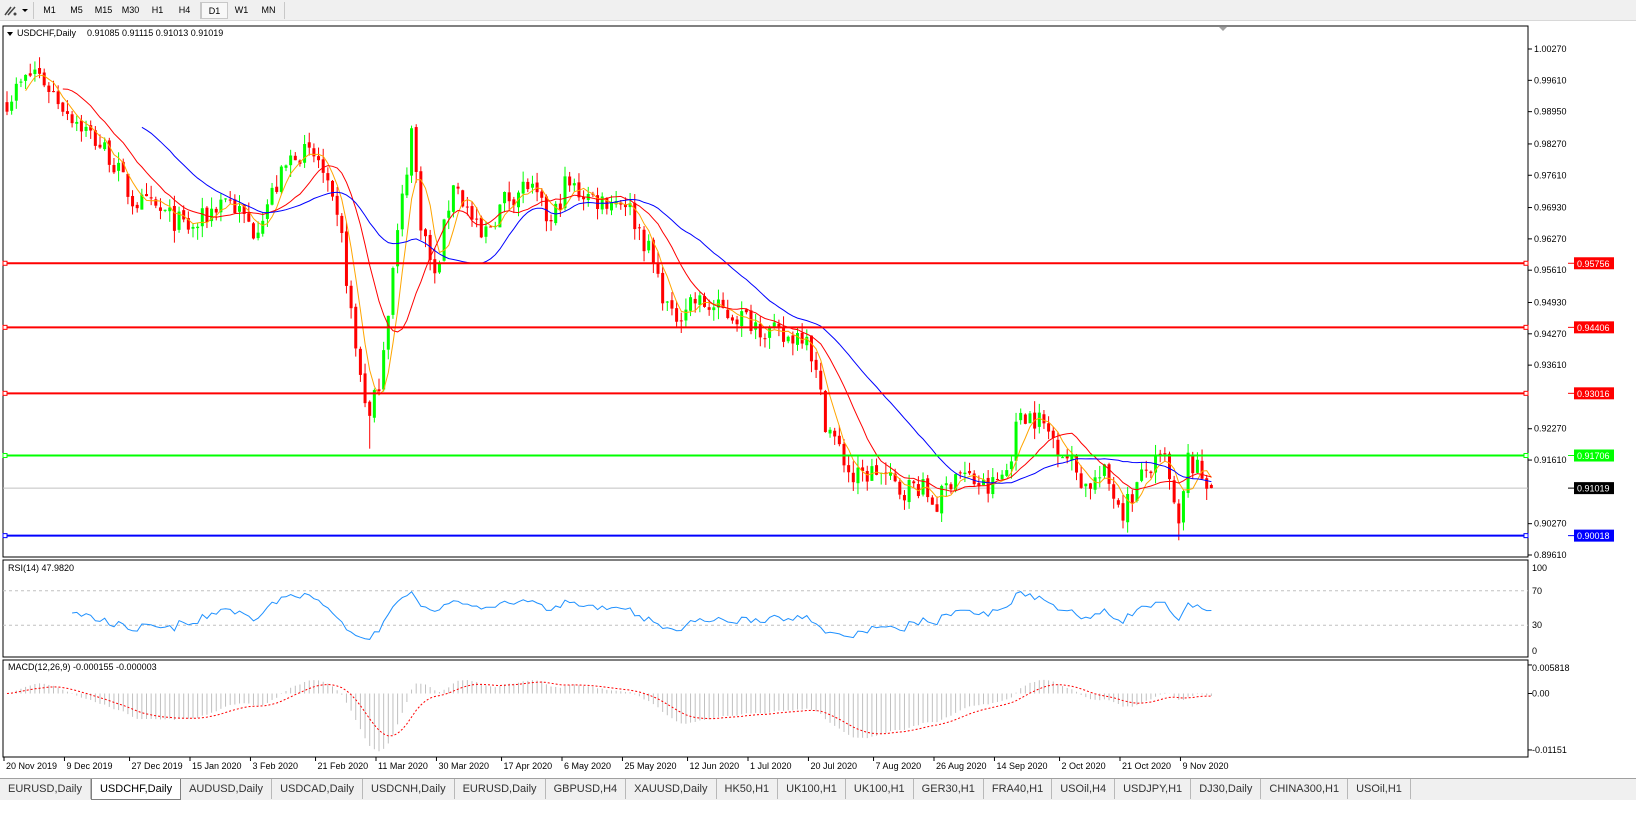 This screenshot has width=1636, height=835. Describe the element at coordinates (586, 789) in the screenshot. I see `chart-tab: GBPUSD,H4` at that location.